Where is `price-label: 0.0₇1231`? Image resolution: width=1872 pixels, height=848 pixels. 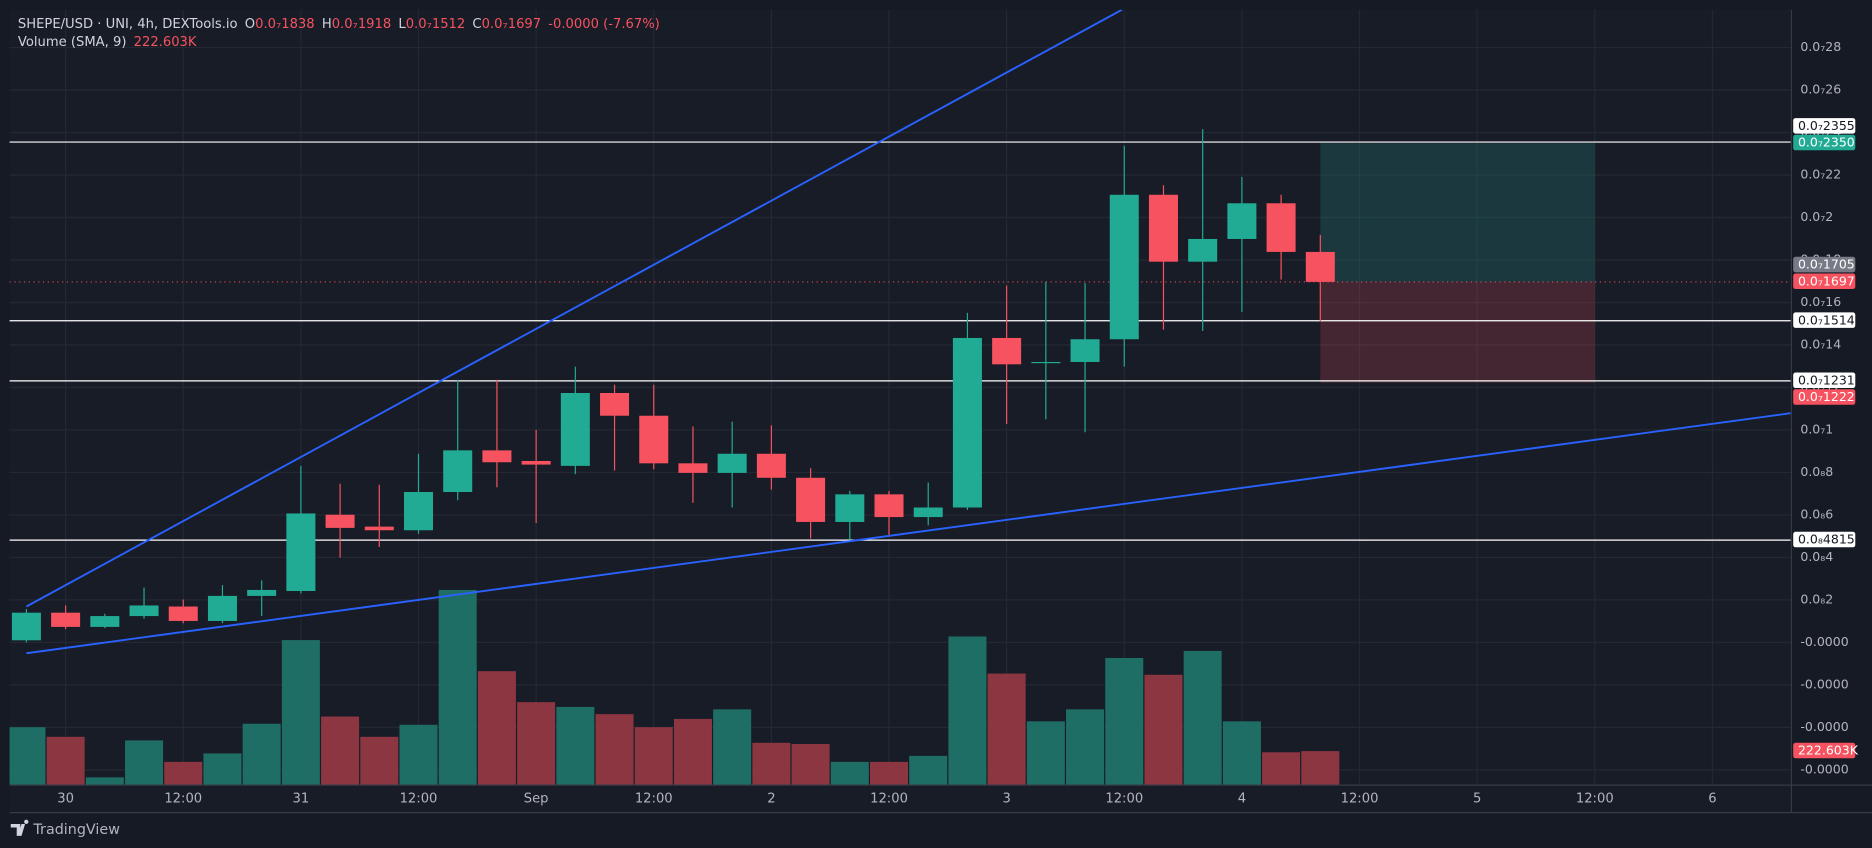 price-label: 0.0₇1231 is located at coordinates (1826, 379).